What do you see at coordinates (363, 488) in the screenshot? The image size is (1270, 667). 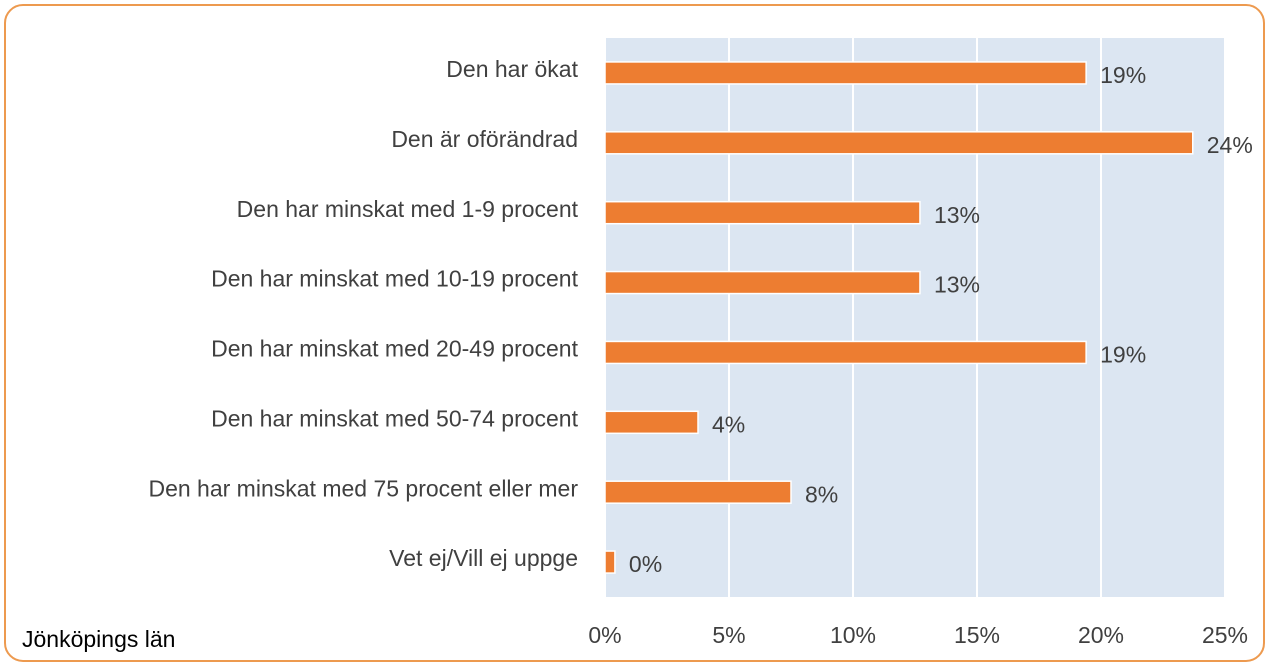 I see `y-tick-label: Den har minskat med 75 procent eller mer` at bounding box center [363, 488].